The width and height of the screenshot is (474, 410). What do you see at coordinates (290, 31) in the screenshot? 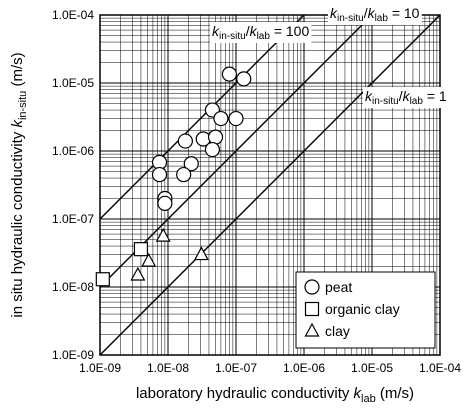
I see `ratio-label-value: = 100` at bounding box center [290, 31].